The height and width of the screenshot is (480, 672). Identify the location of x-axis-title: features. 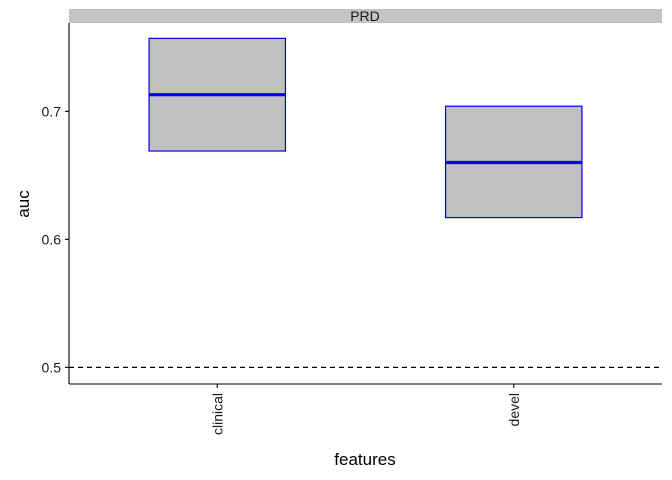
(364, 459).